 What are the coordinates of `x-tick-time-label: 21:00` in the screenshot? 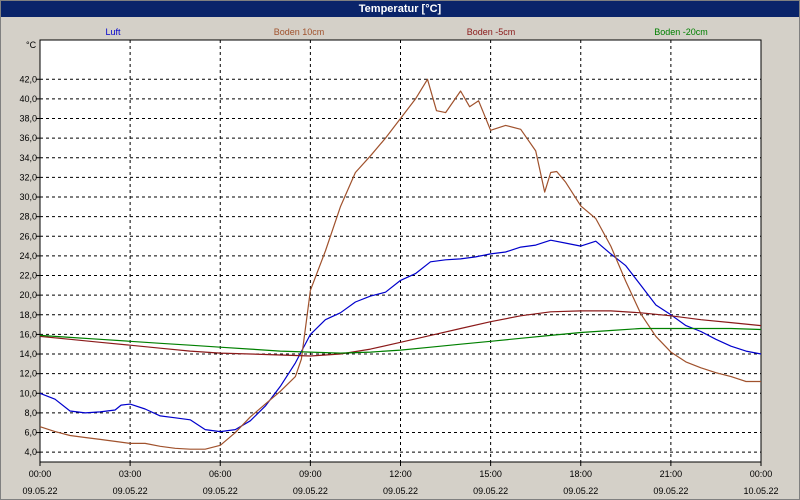 It's located at (671, 474).